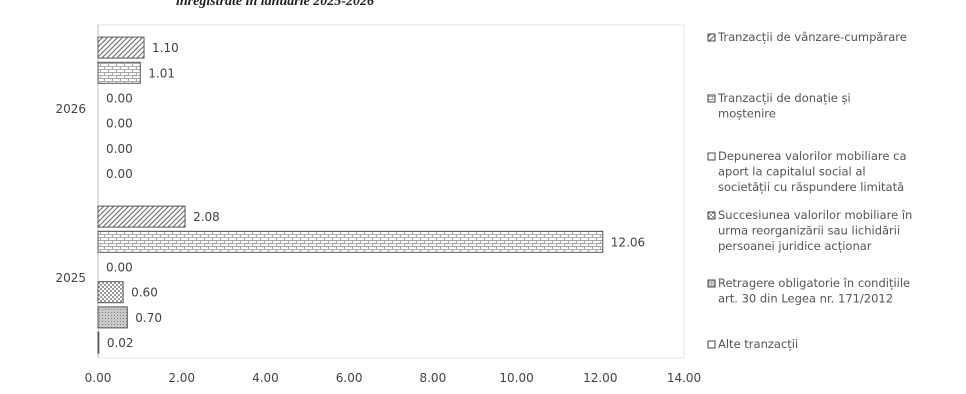 This screenshot has height=394, width=966. Describe the element at coordinates (70, 109) in the screenshot. I see `category-label: 2026` at that location.